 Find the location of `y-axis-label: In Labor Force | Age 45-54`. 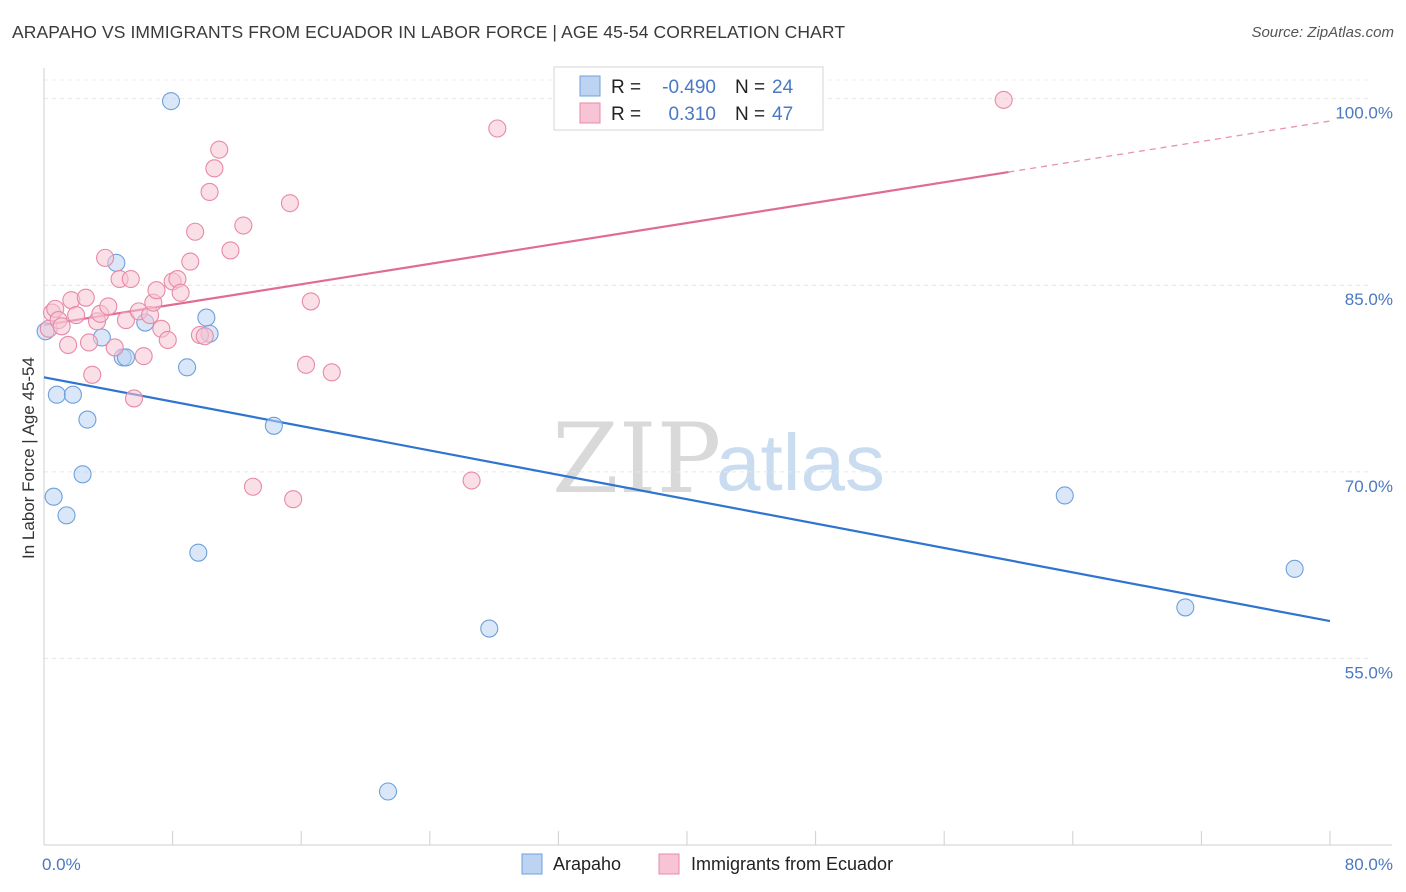

y-axis-label: In Labor Force | Age 45-54 is located at coordinates (28, 458).